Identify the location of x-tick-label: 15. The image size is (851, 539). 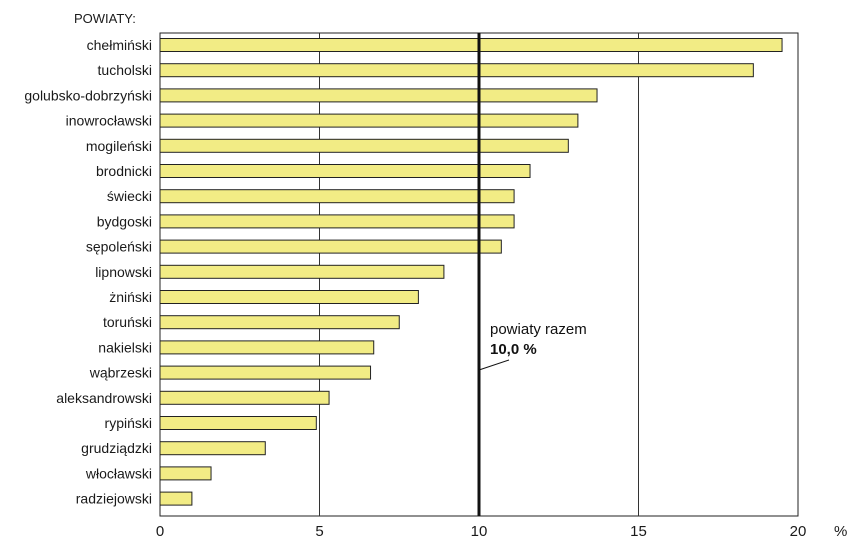
(638, 531).